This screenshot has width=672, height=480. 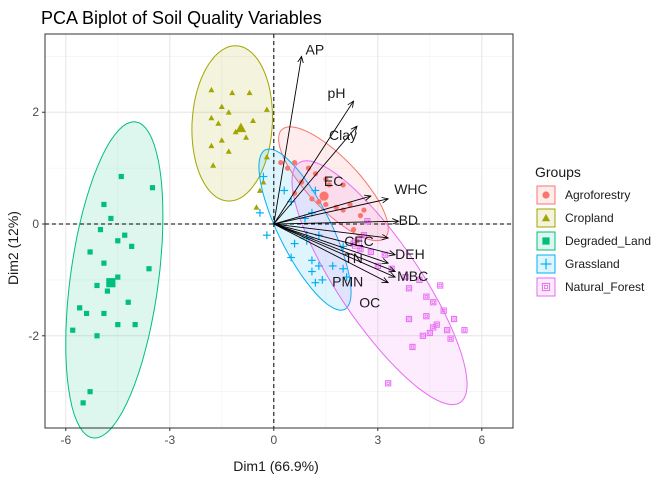 I want to click on legend-item-agroforestry: Agroforestry, so click(x=583, y=195).